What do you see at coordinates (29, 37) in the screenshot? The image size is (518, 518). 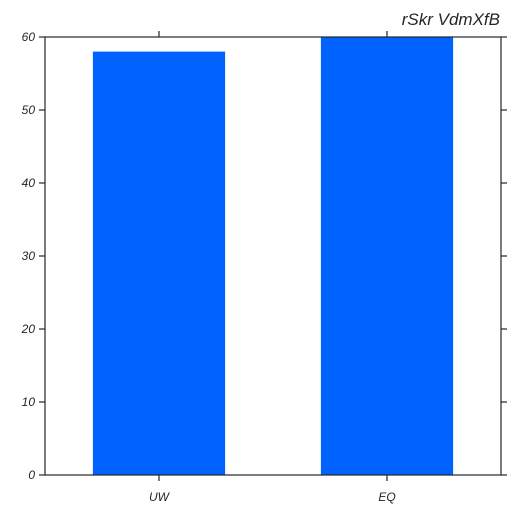 I see `y-tick-label: 60` at bounding box center [29, 37].